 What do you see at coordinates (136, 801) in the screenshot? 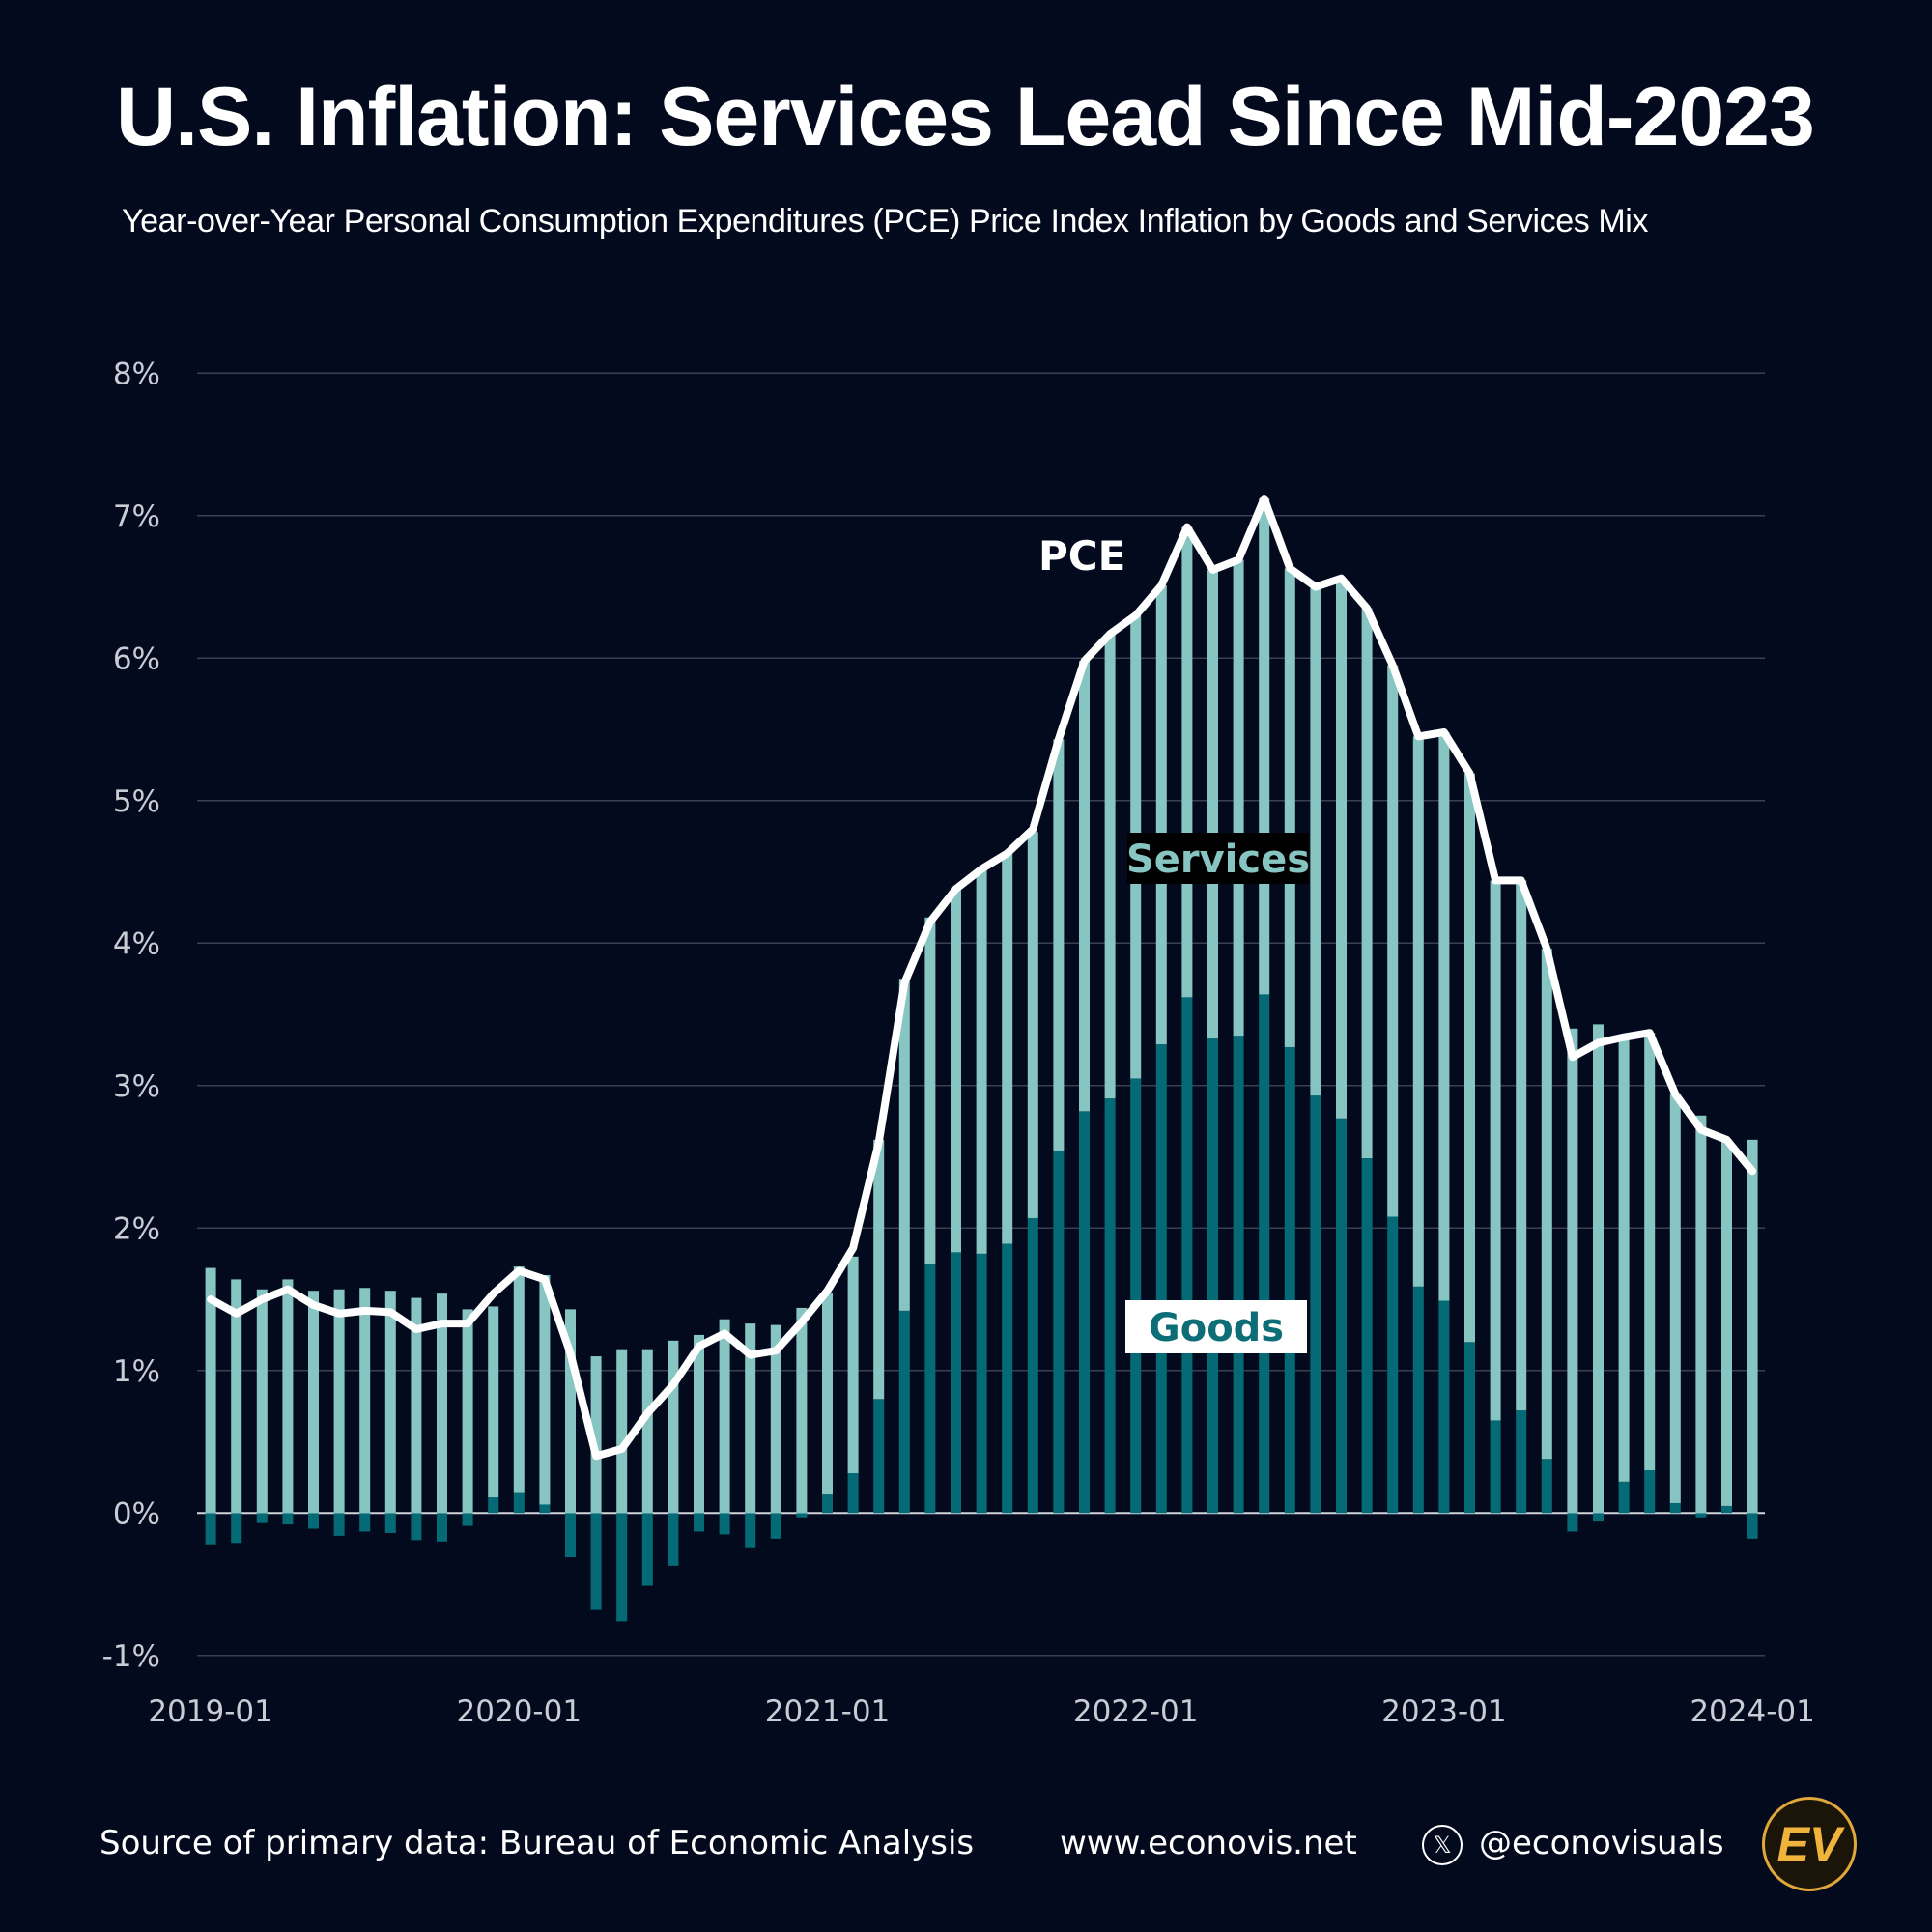
I see `y-tick-label: 5%` at bounding box center [136, 801].